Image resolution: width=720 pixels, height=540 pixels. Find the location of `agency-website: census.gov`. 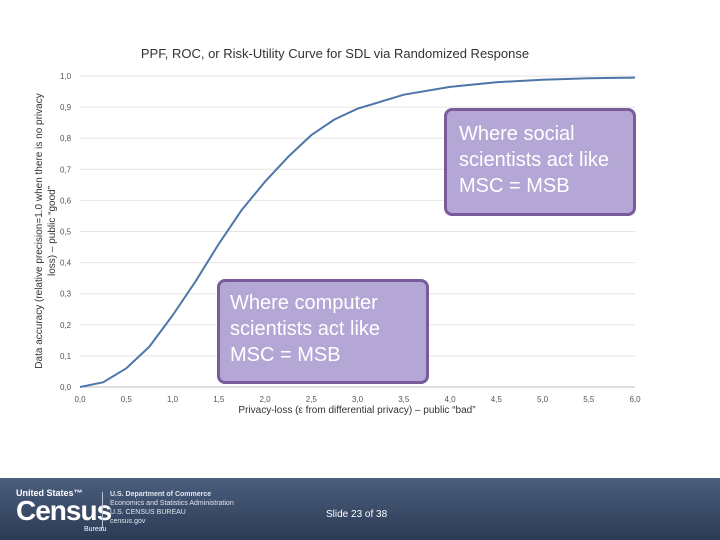

agency-website: census.gov is located at coordinates (128, 521).